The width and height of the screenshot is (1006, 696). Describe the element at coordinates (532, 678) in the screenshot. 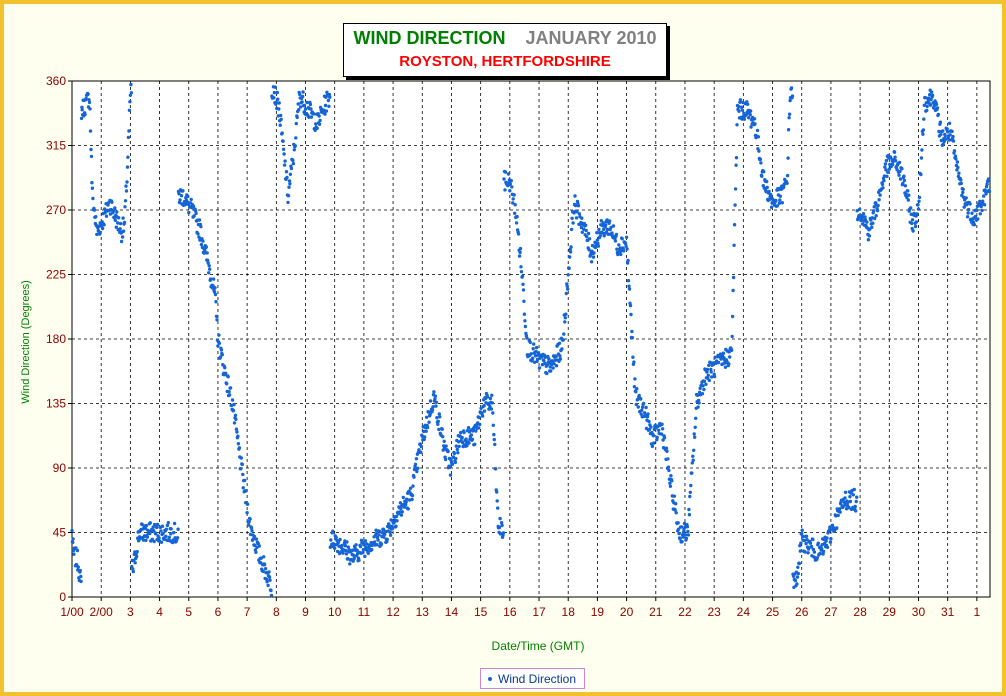

I see `legend: Wind Direction` at that location.